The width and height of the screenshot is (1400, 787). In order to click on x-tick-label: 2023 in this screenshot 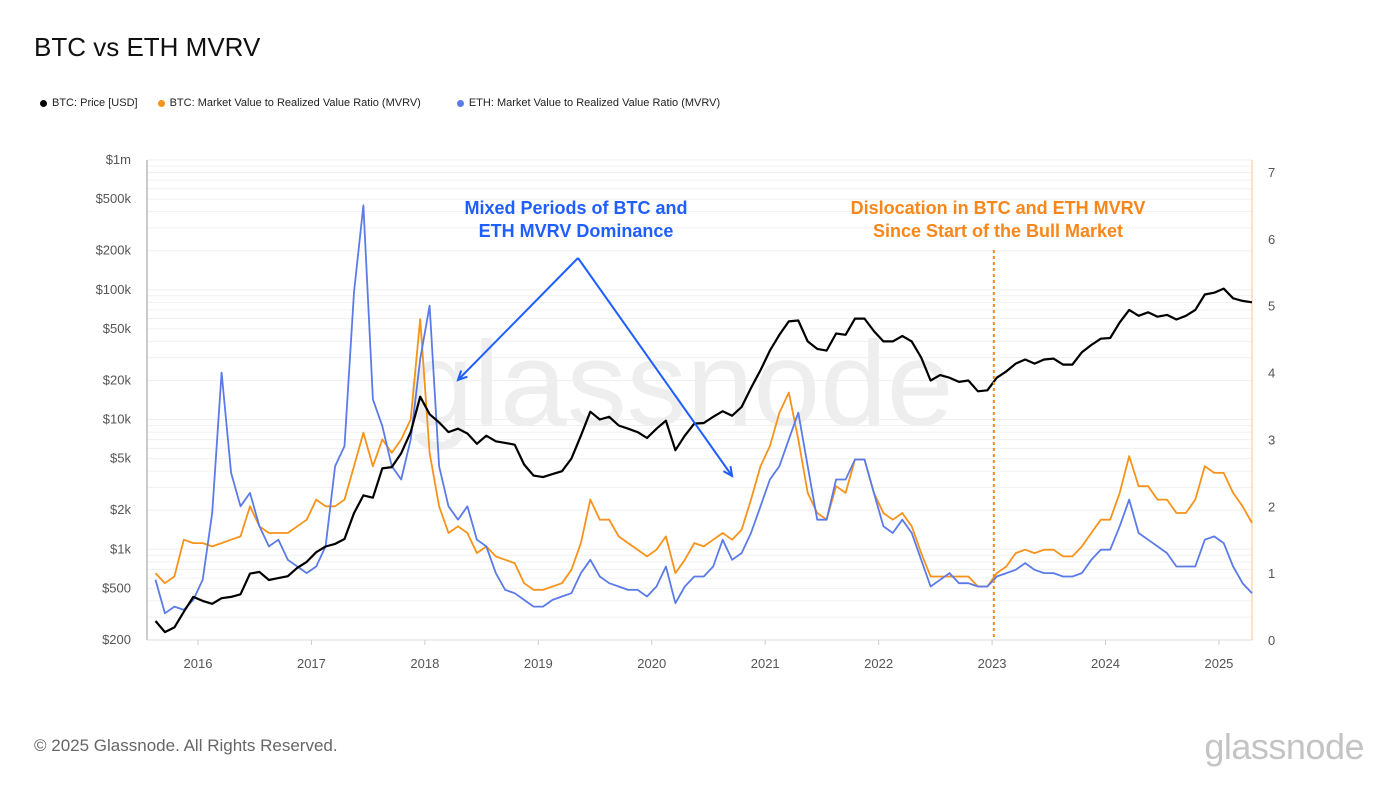, I will do `click(992, 663)`.